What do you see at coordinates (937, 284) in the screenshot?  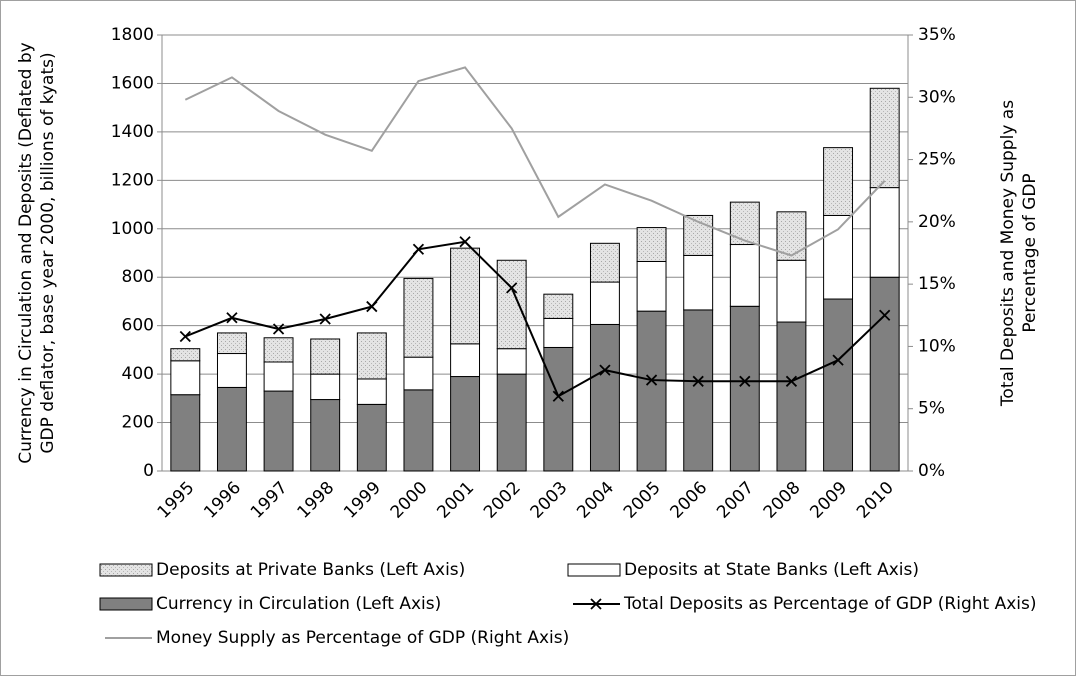 I see `y2-tick-label: 15%` at bounding box center [937, 284].